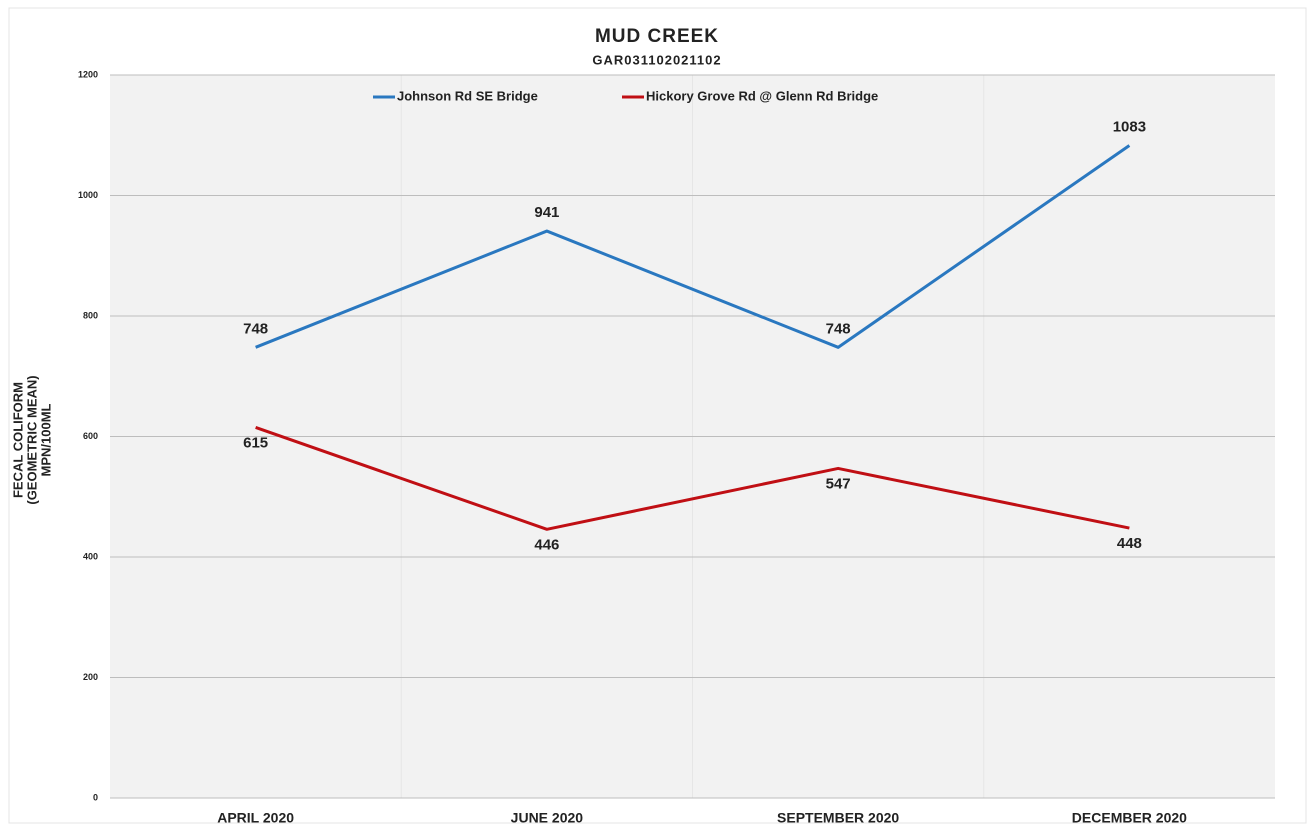  Describe the element at coordinates (838, 818) in the screenshot. I see `x-tick-label: SEPTEMBER 2020` at that location.